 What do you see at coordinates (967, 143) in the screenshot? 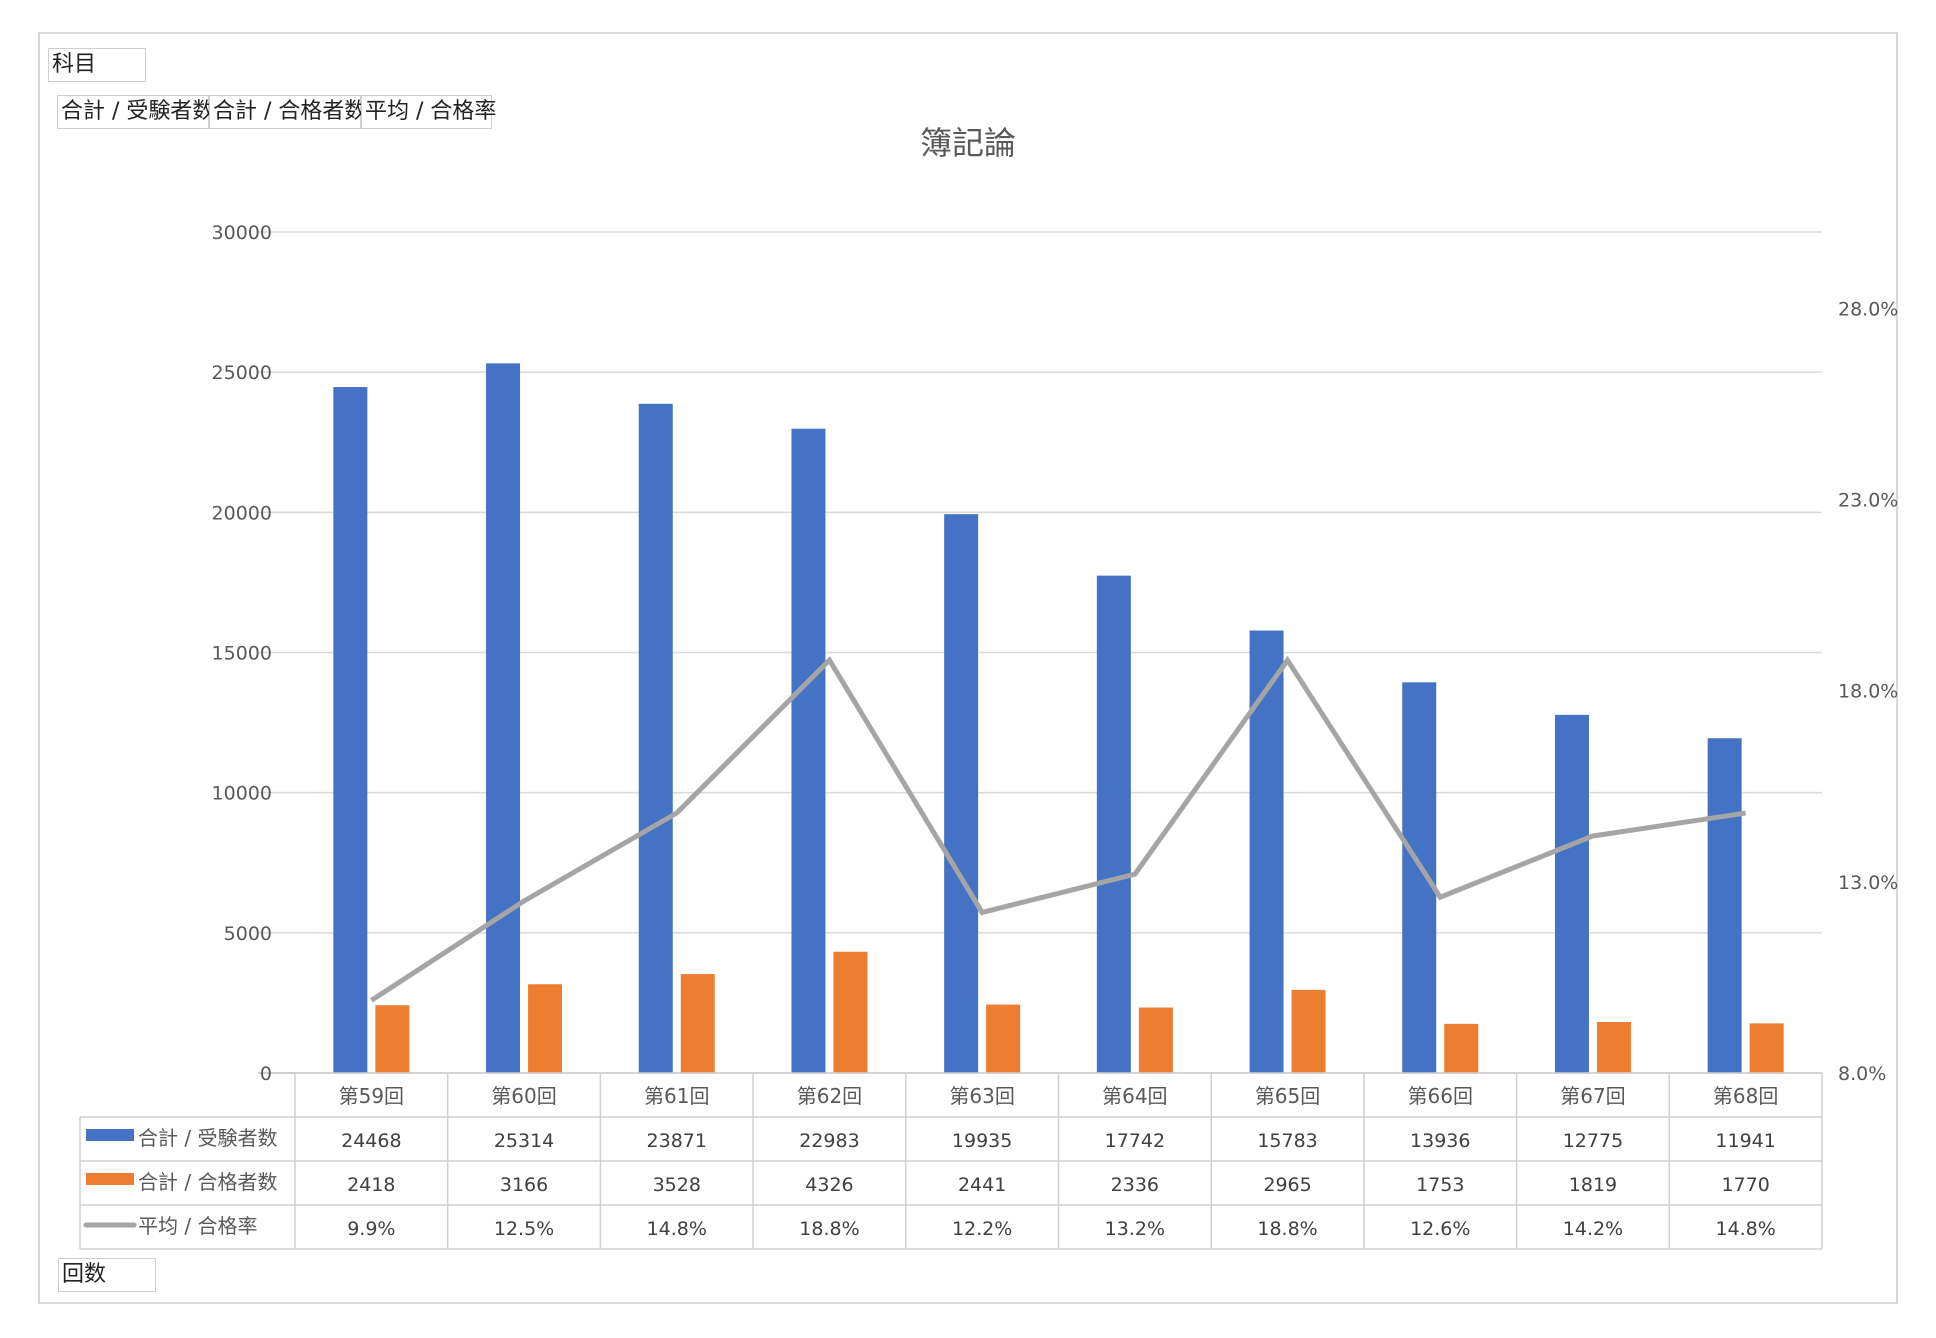
I see `chart-title: 簿記論` at bounding box center [967, 143].